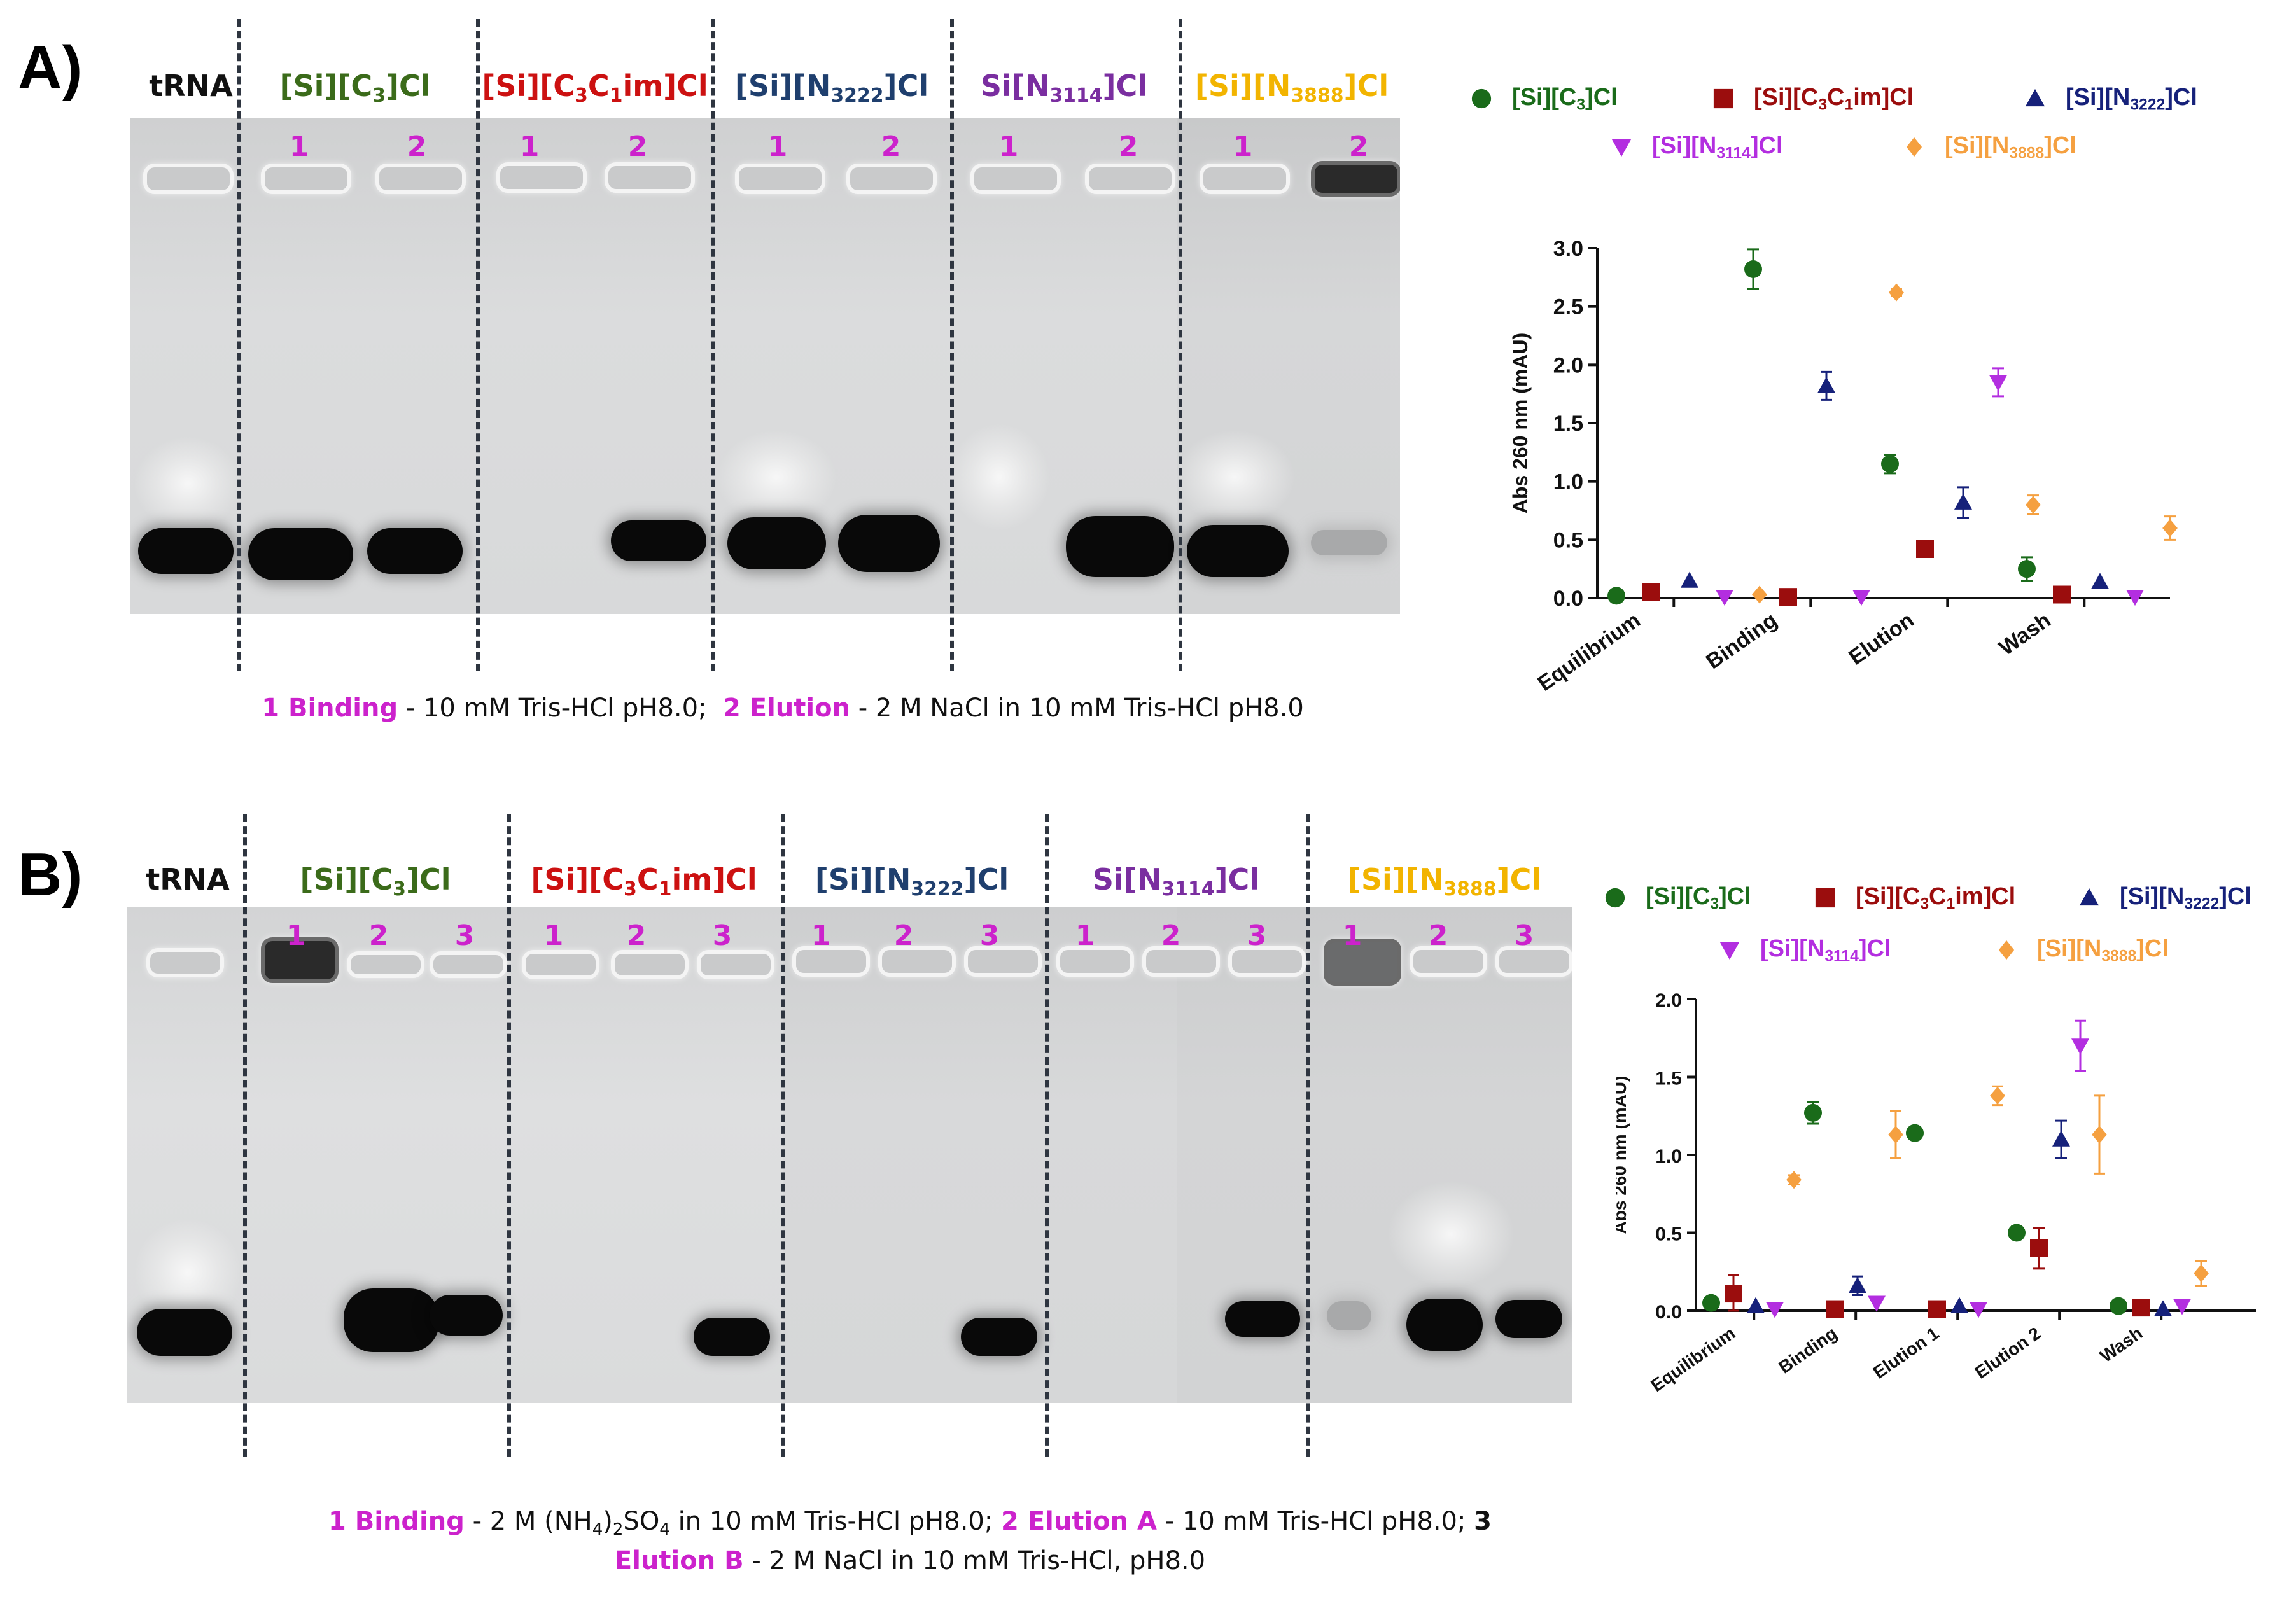 This screenshot has height=1606, width=2296. What do you see at coordinates (1668, 1156) in the screenshot?
I see `y-tick-label: 1.0` at bounding box center [1668, 1156].